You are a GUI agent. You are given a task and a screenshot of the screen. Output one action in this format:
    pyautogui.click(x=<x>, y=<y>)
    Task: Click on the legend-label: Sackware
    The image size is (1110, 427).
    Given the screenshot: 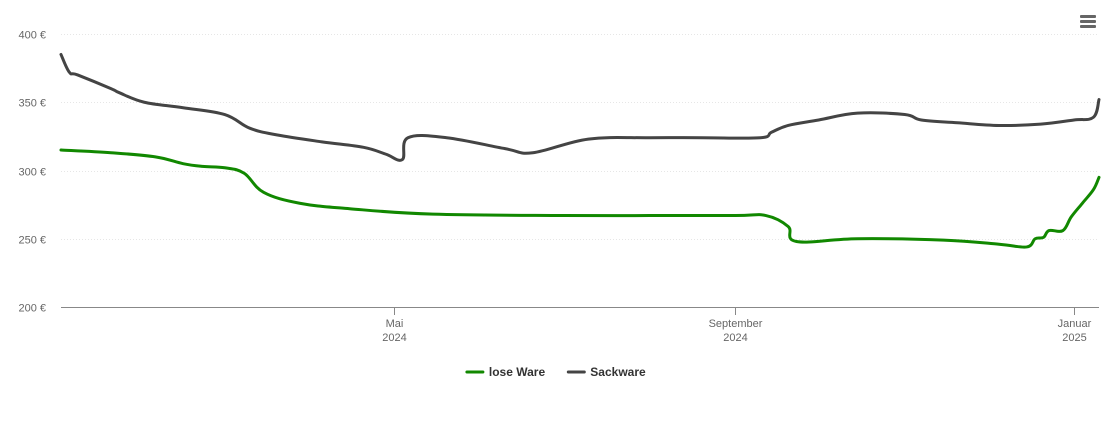 What is the action you would take?
    pyautogui.click(x=618, y=372)
    